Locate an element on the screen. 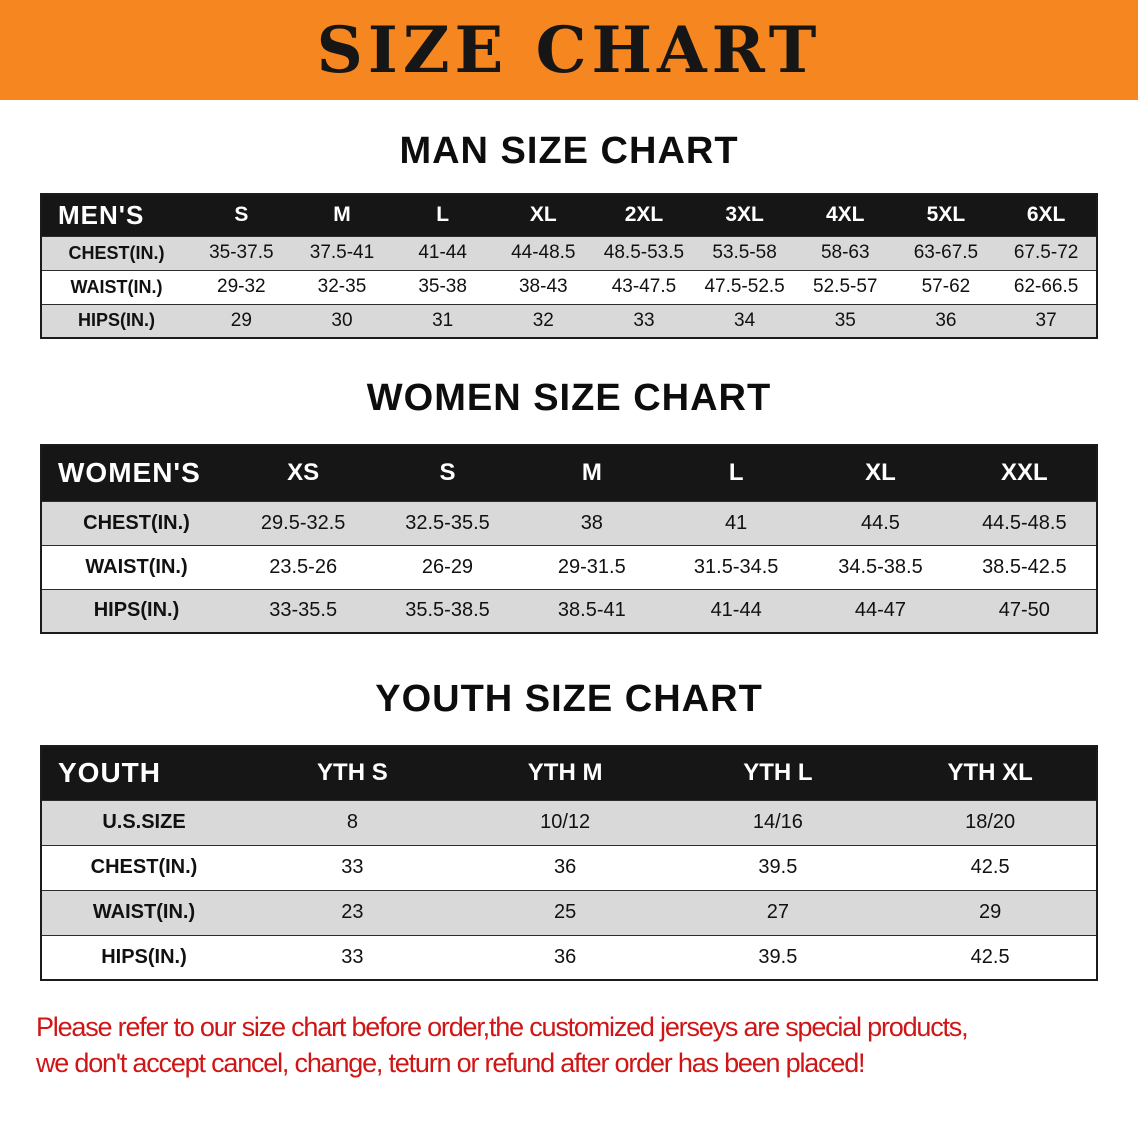 The image size is (1138, 1132). size-column-header: XXL is located at coordinates (1024, 473).